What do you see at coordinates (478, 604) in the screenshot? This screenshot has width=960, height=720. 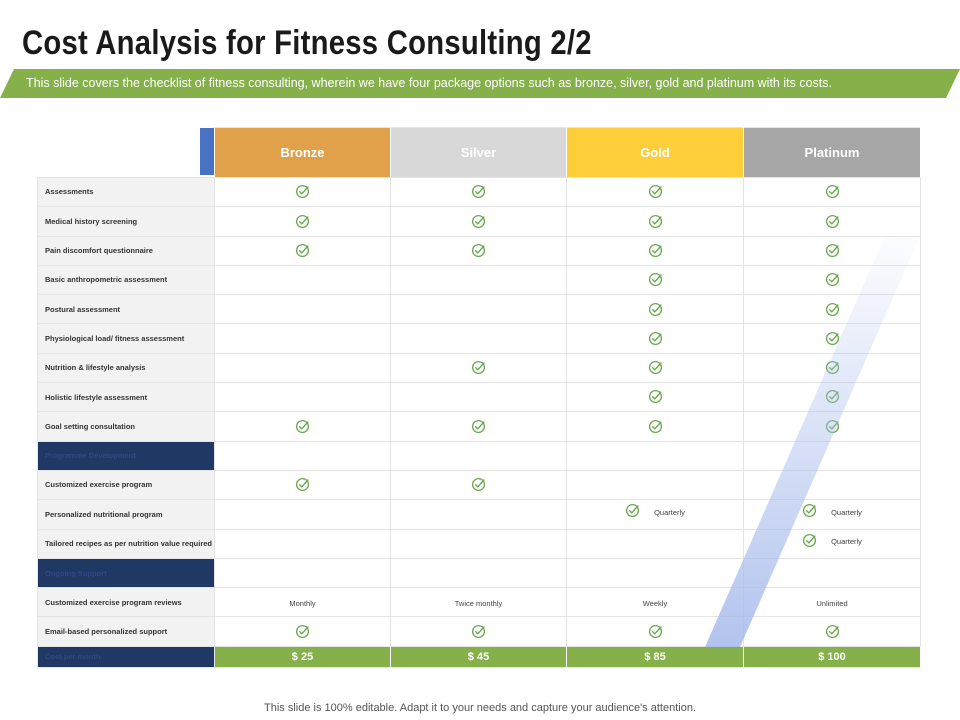 I see `frequency-value: Twice monthly` at bounding box center [478, 604].